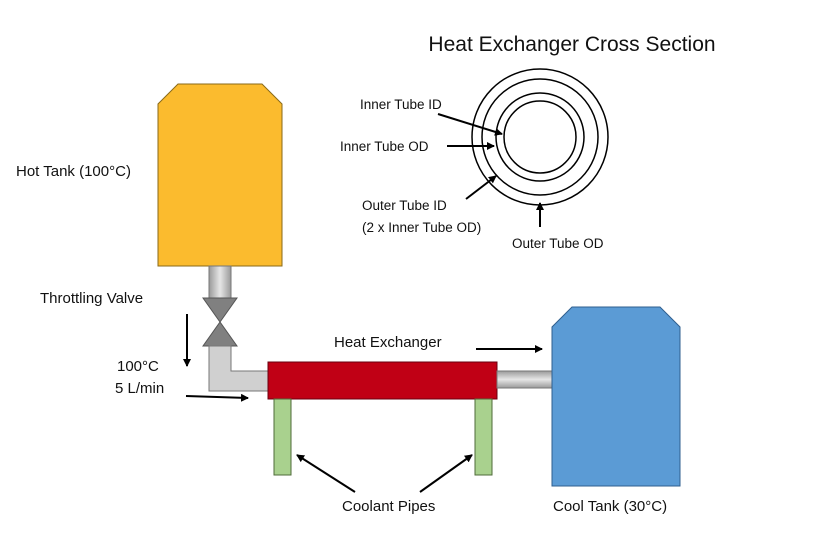 The width and height of the screenshot is (836, 536). What do you see at coordinates (282, 437) in the screenshot?
I see `coolant-pipe-left` at bounding box center [282, 437].